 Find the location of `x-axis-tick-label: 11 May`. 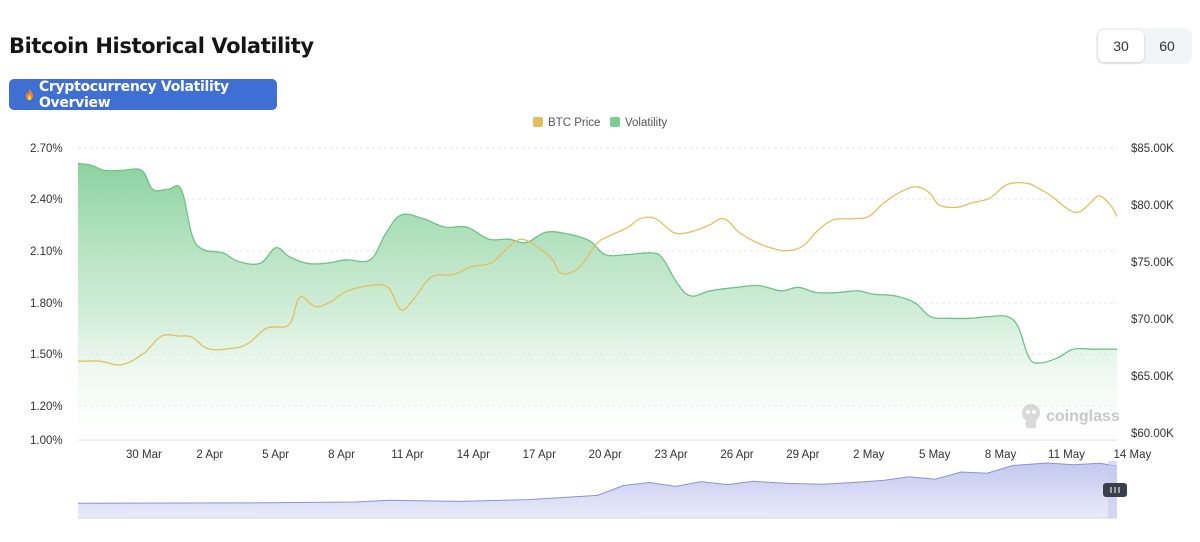

x-axis-tick-label: 11 May is located at coordinates (1066, 455).